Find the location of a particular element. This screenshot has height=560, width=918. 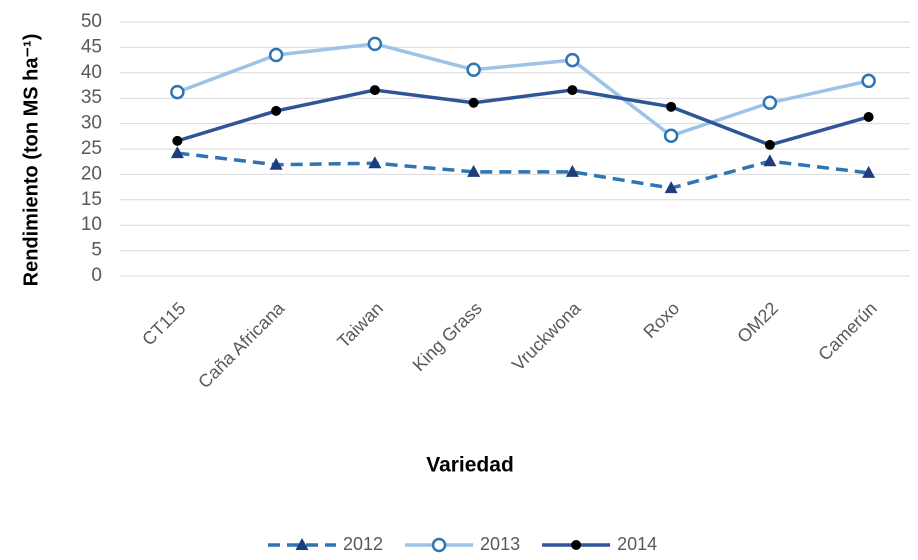

x-tick-label: Vruckwona is located at coordinates (546, 335).